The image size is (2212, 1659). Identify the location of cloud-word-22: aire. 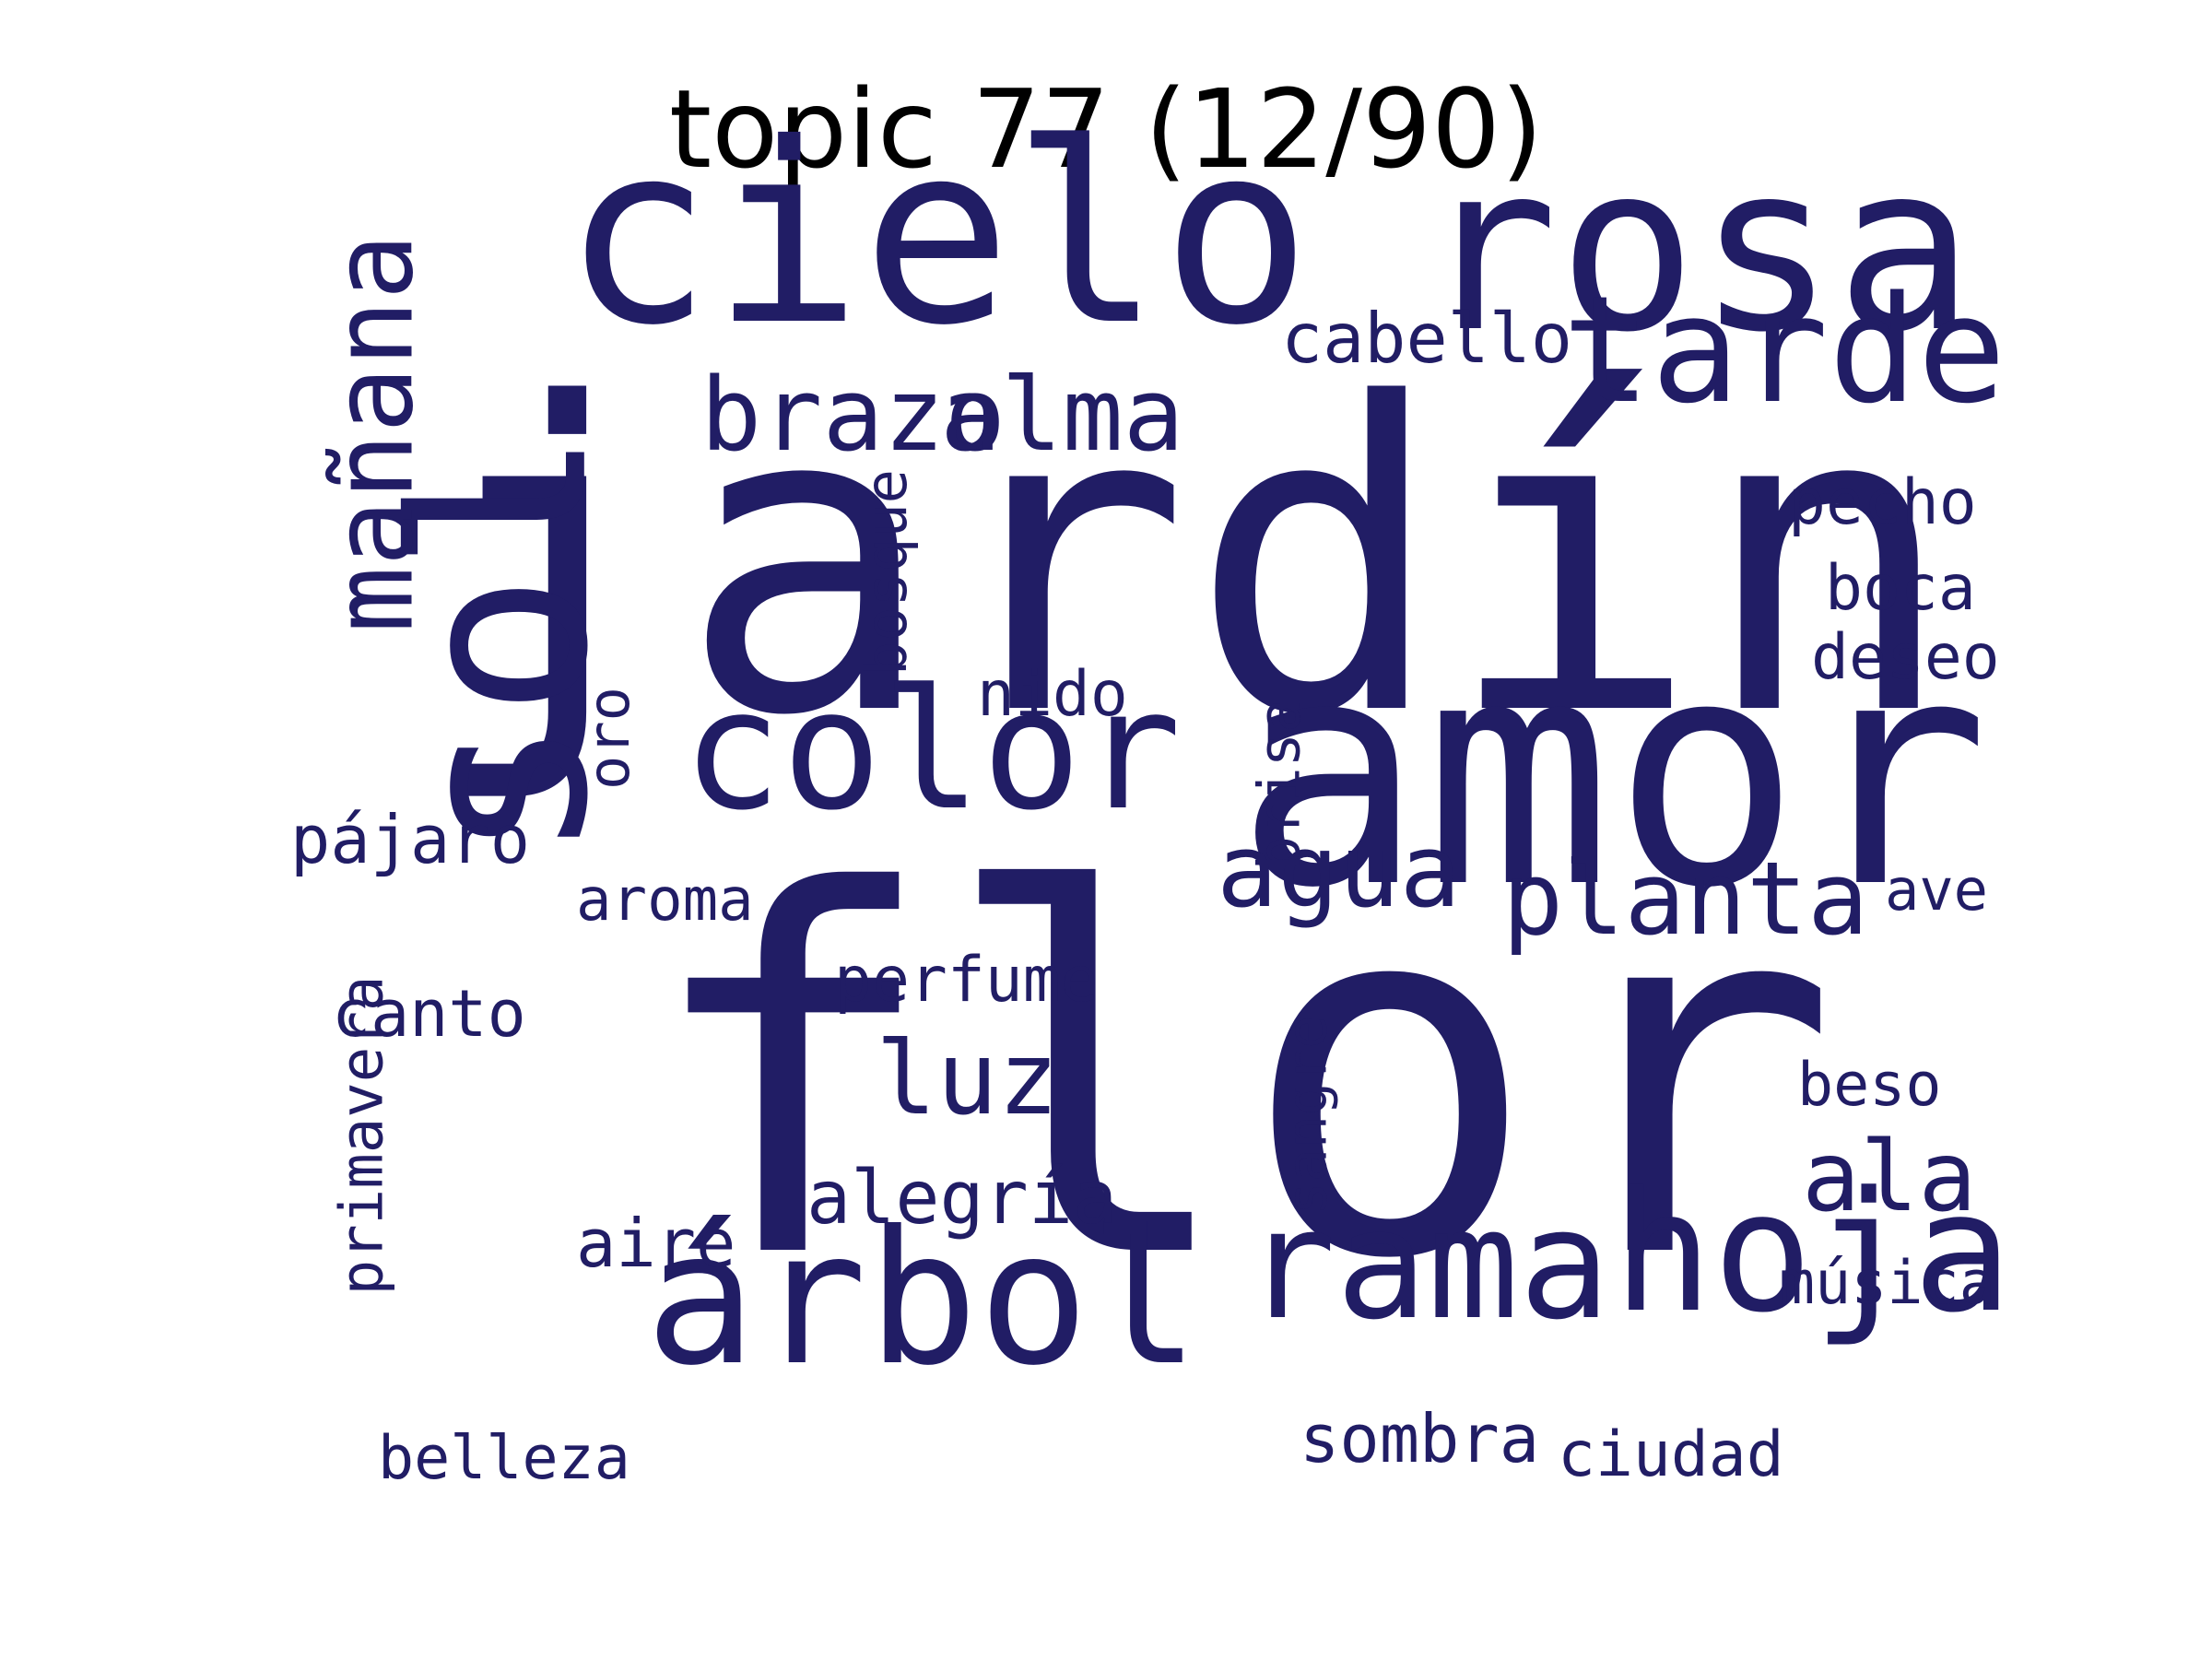
(656, 1243).